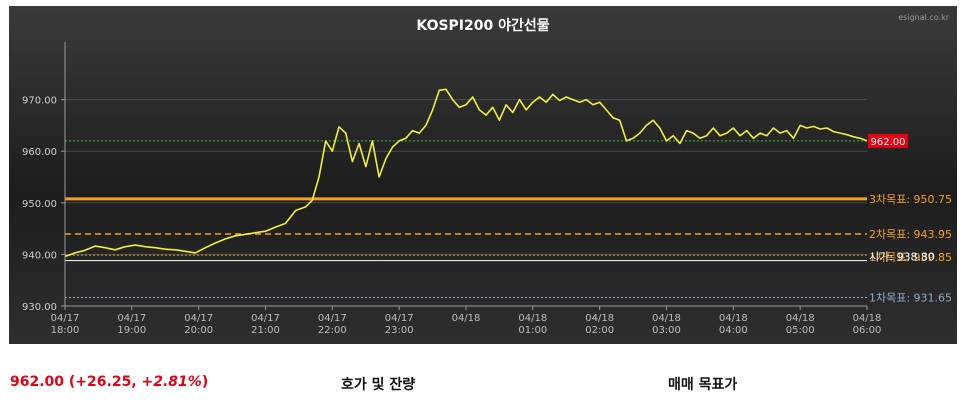 The image size is (966, 400). What do you see at coordinates (171, 382) in the screenshot?
I see `price-change-percent: +2.81%` at bounding box center [171, 382].